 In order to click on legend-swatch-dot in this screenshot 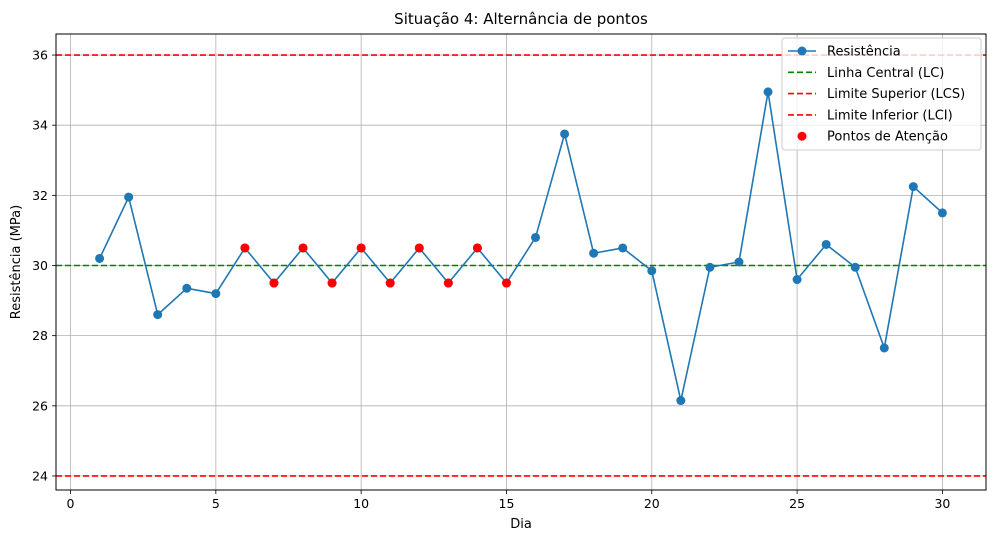, I will do `click(802, 136)`.